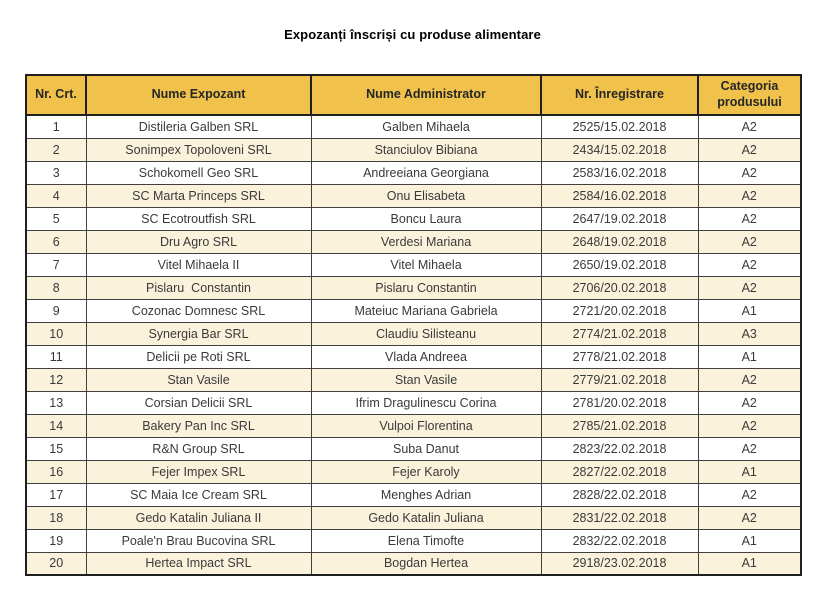  I want to click on cell-nr-inregistrare: 2525/15.02.2018, so click(619, 126).